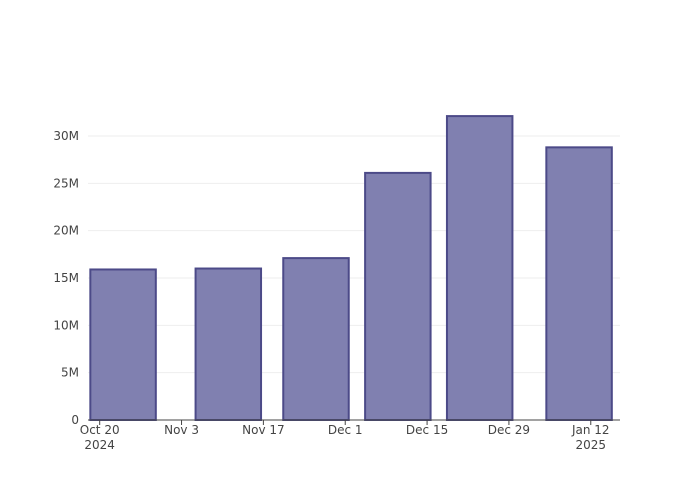  What do you see at coordinates (66, 231) in the screenshot?
I see `y-tick-label: 20M` at bounding box center [66, 231].